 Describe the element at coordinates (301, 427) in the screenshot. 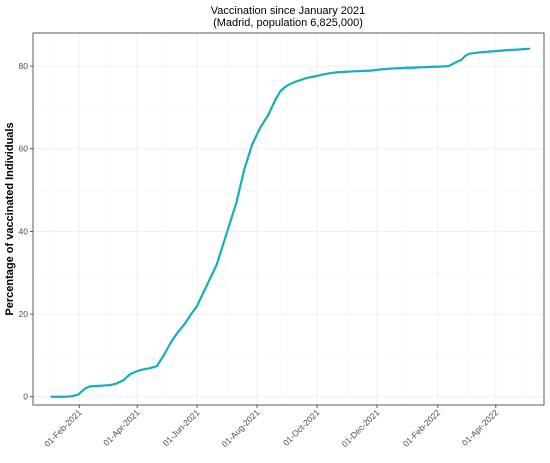

I see `x-tick-label: 01-Oct-2021` at that location.